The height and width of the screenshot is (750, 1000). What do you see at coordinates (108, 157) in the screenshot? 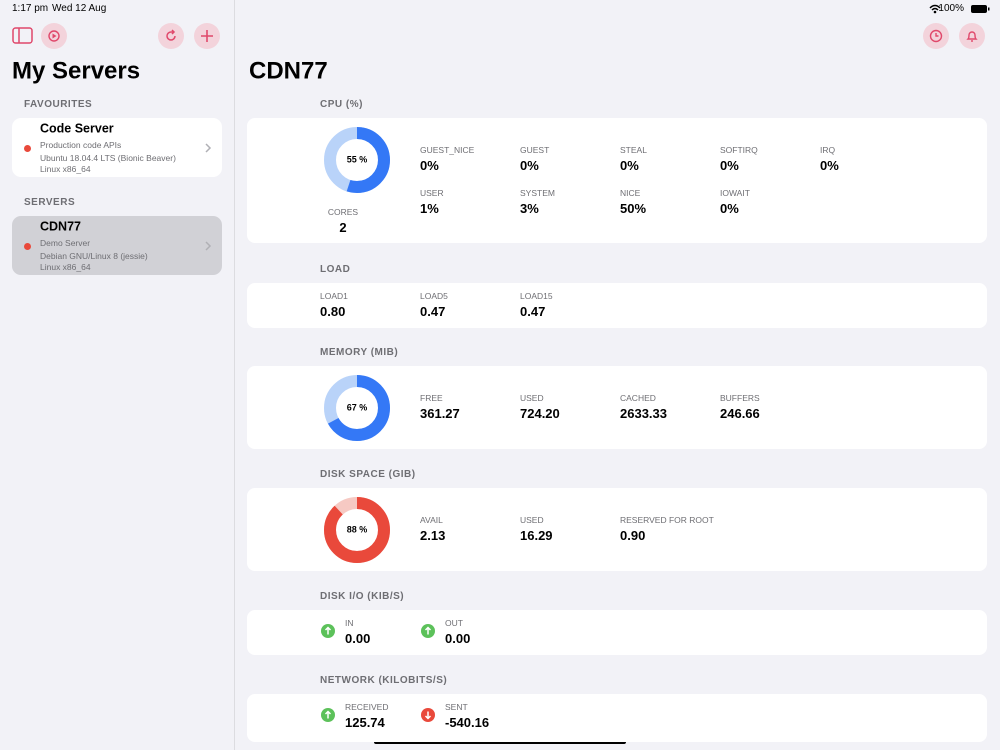
I see `server-os: Ubuntu 18.04.4 LTS (Bionic Beaver)` at bounding box center [108, 157].